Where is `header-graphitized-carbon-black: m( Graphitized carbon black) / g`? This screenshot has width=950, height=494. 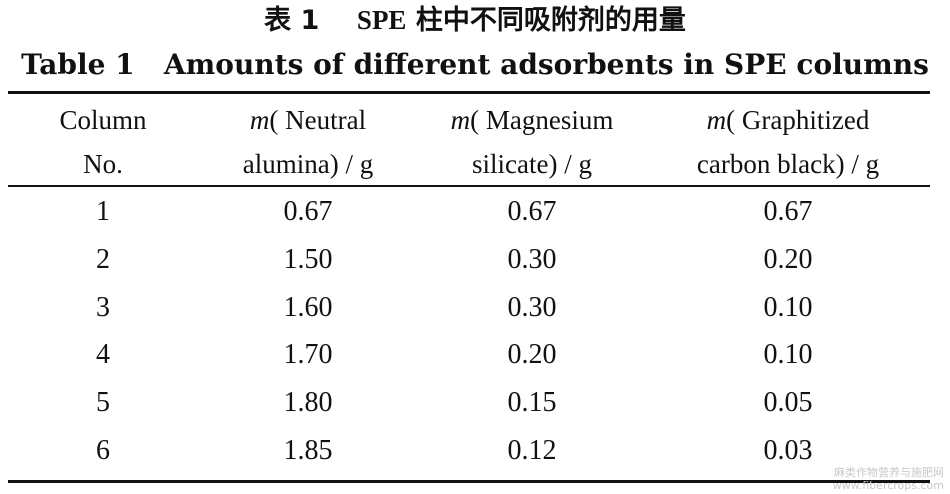
header-graphitized-carbon-black: m( Graphitized carbon black) / g is located at coordinates (788, 142).